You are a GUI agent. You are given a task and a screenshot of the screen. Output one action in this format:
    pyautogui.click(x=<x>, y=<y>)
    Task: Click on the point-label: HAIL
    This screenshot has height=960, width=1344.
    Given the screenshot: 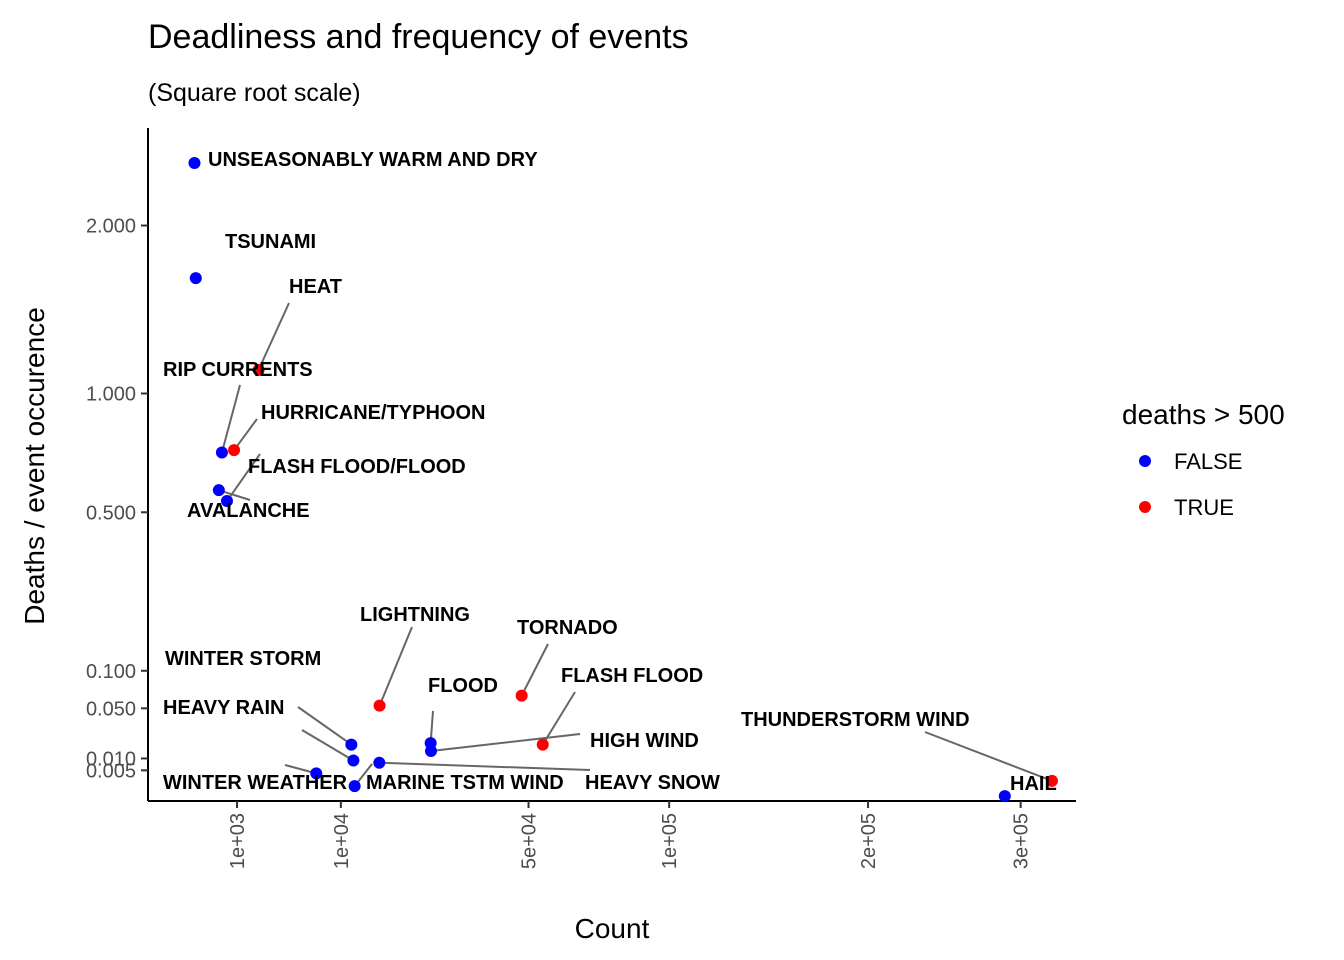 What is the action you would take?
    pyautogui.click(x=1033, y=784)
    